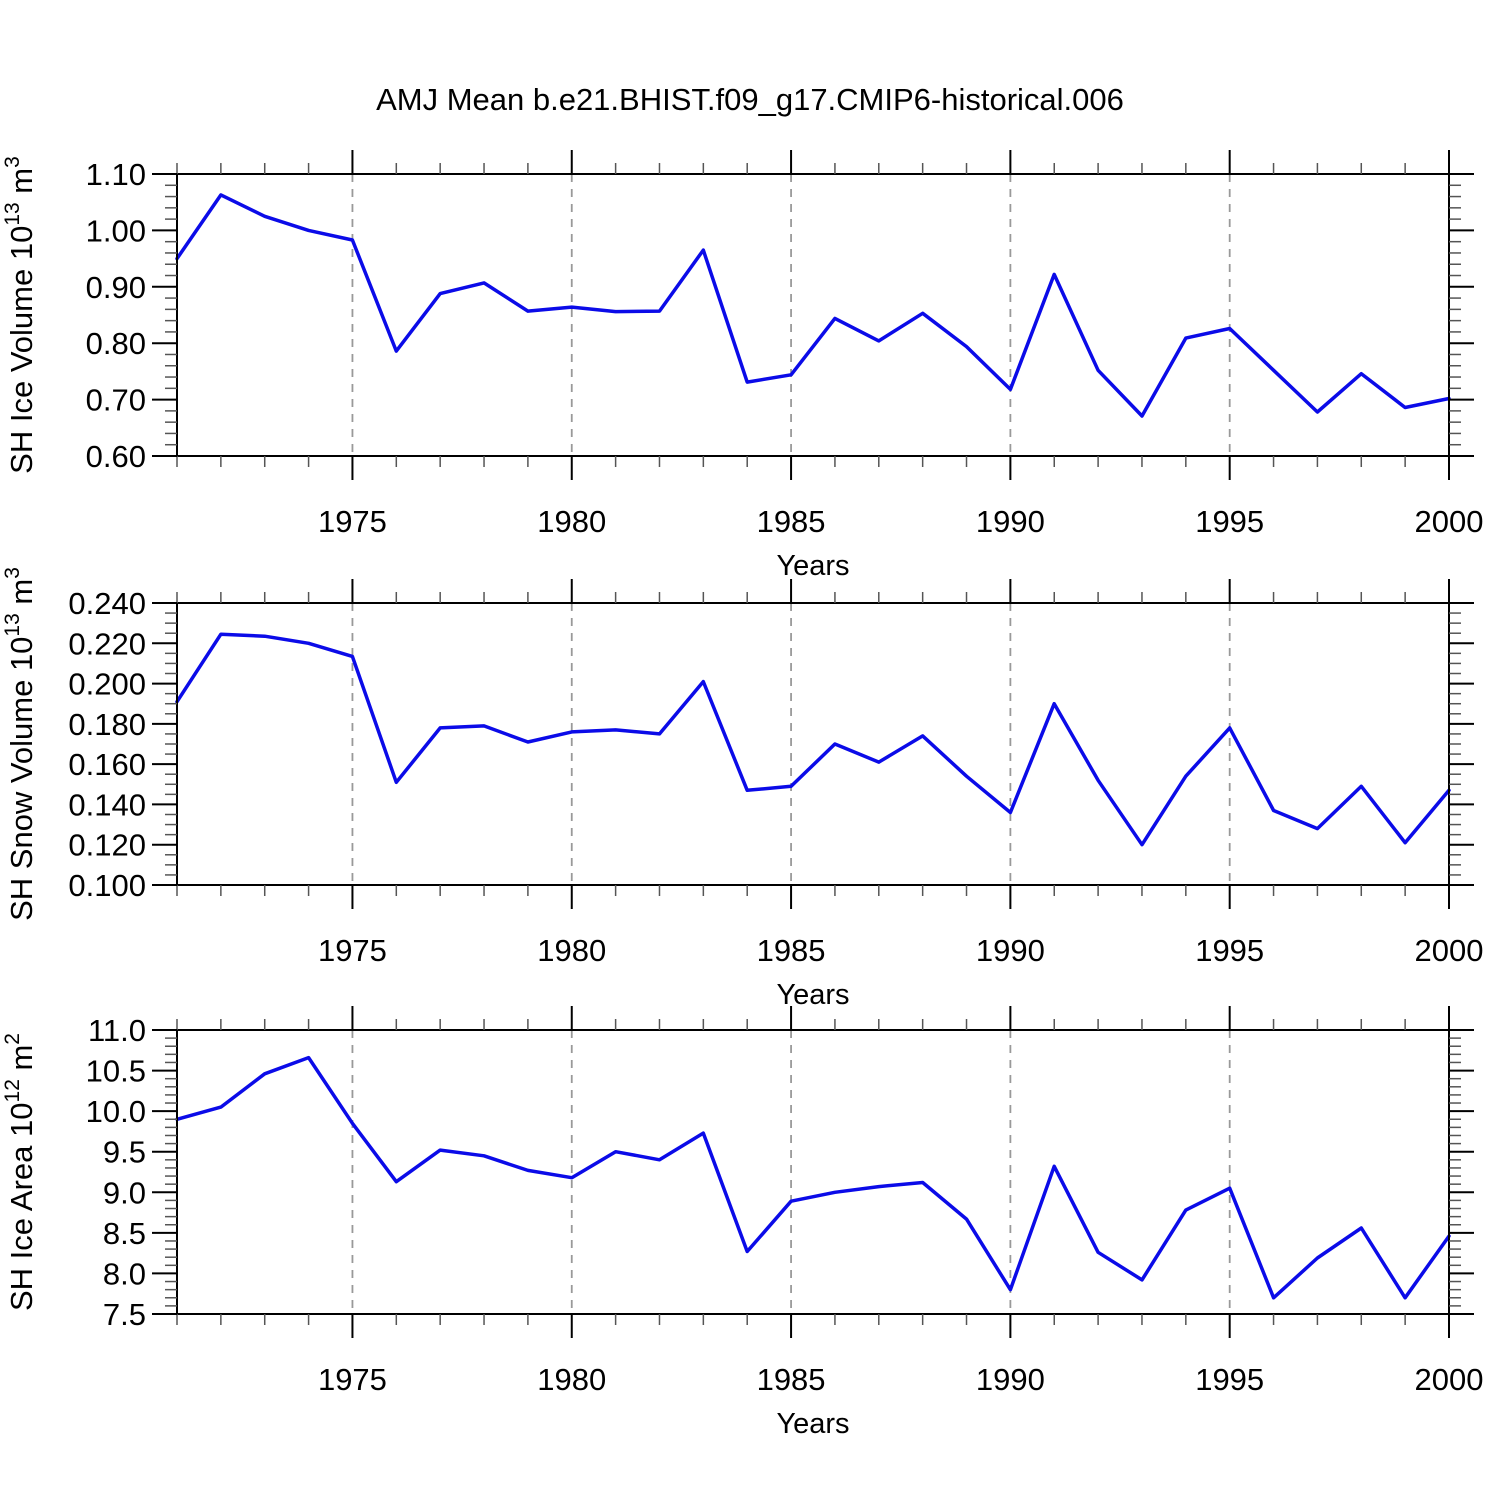 This screenshot has height=1505, width=1500. I want to click on y-tick-label: 11.0, so click(117, 1030).